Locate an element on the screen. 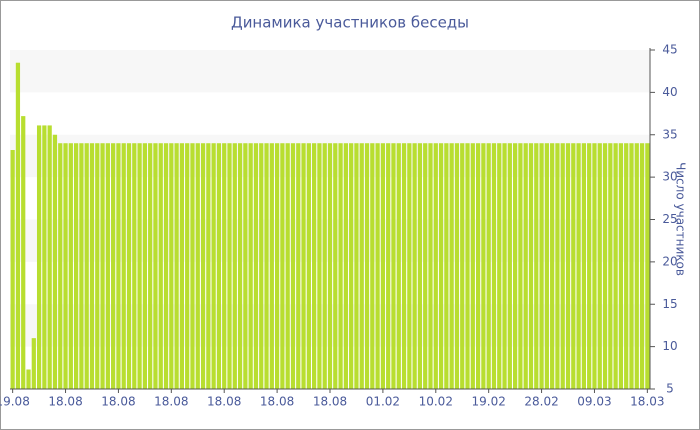  y-axis-label: Число участников is located at coordinates (681, 219).